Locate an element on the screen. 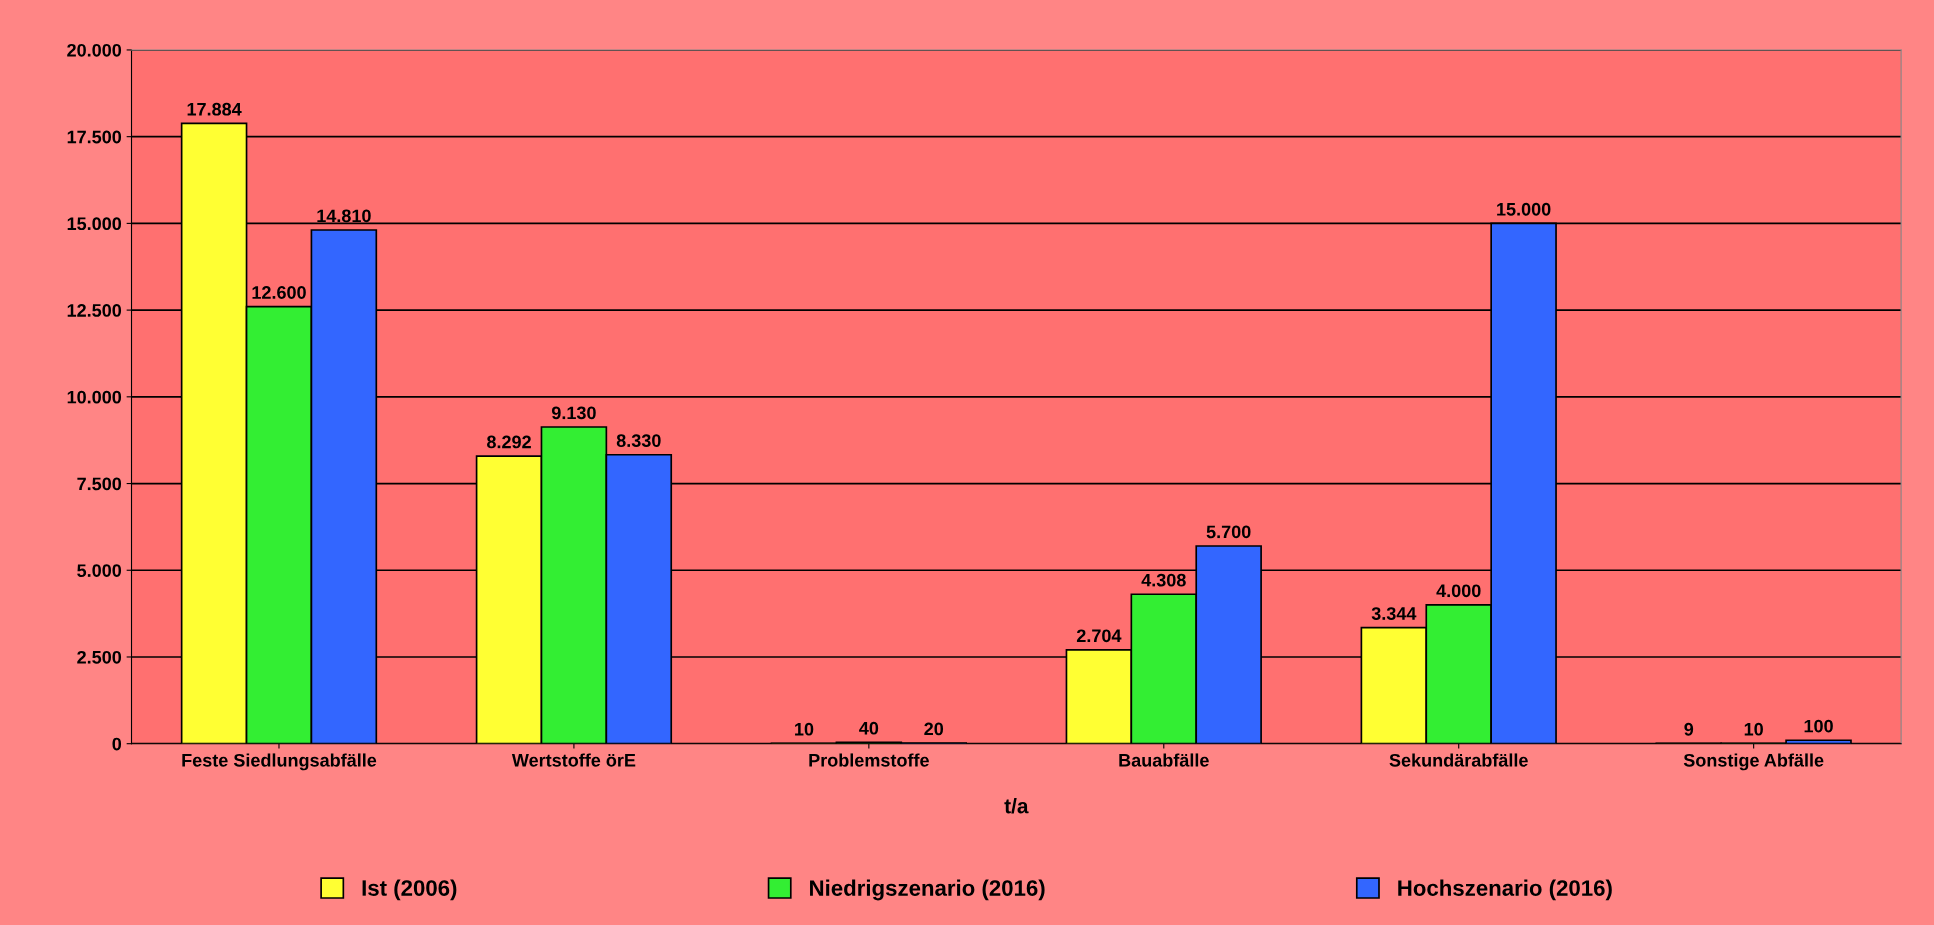 This screenshot has height=925, width=1934. data-label: 100 is located at coordinates (1818, 726).